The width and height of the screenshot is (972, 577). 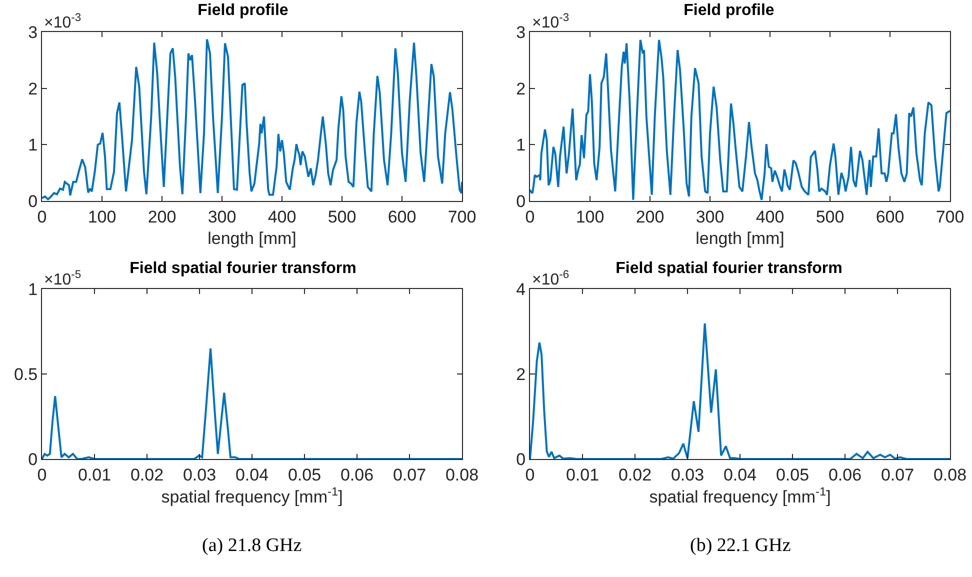 I want to click on text: (b) 22.1 GHz, so click(x=740, y=545).